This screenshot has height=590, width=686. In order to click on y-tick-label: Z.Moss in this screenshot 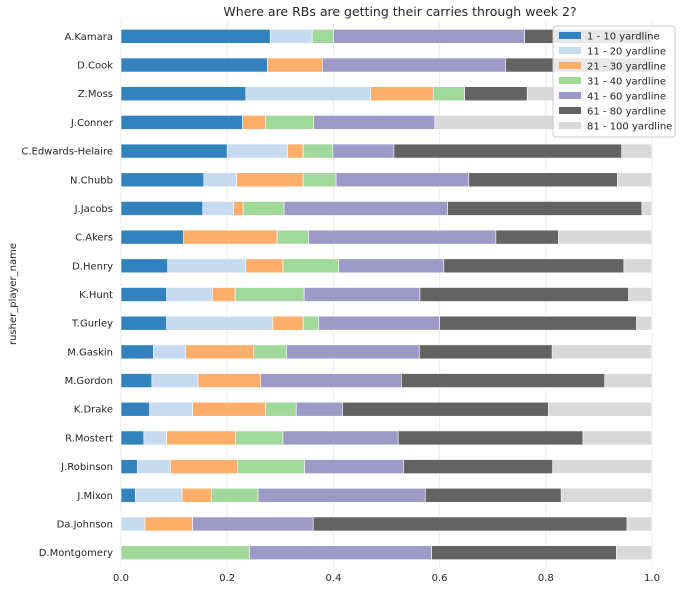, I will do `click(95, 94)`.